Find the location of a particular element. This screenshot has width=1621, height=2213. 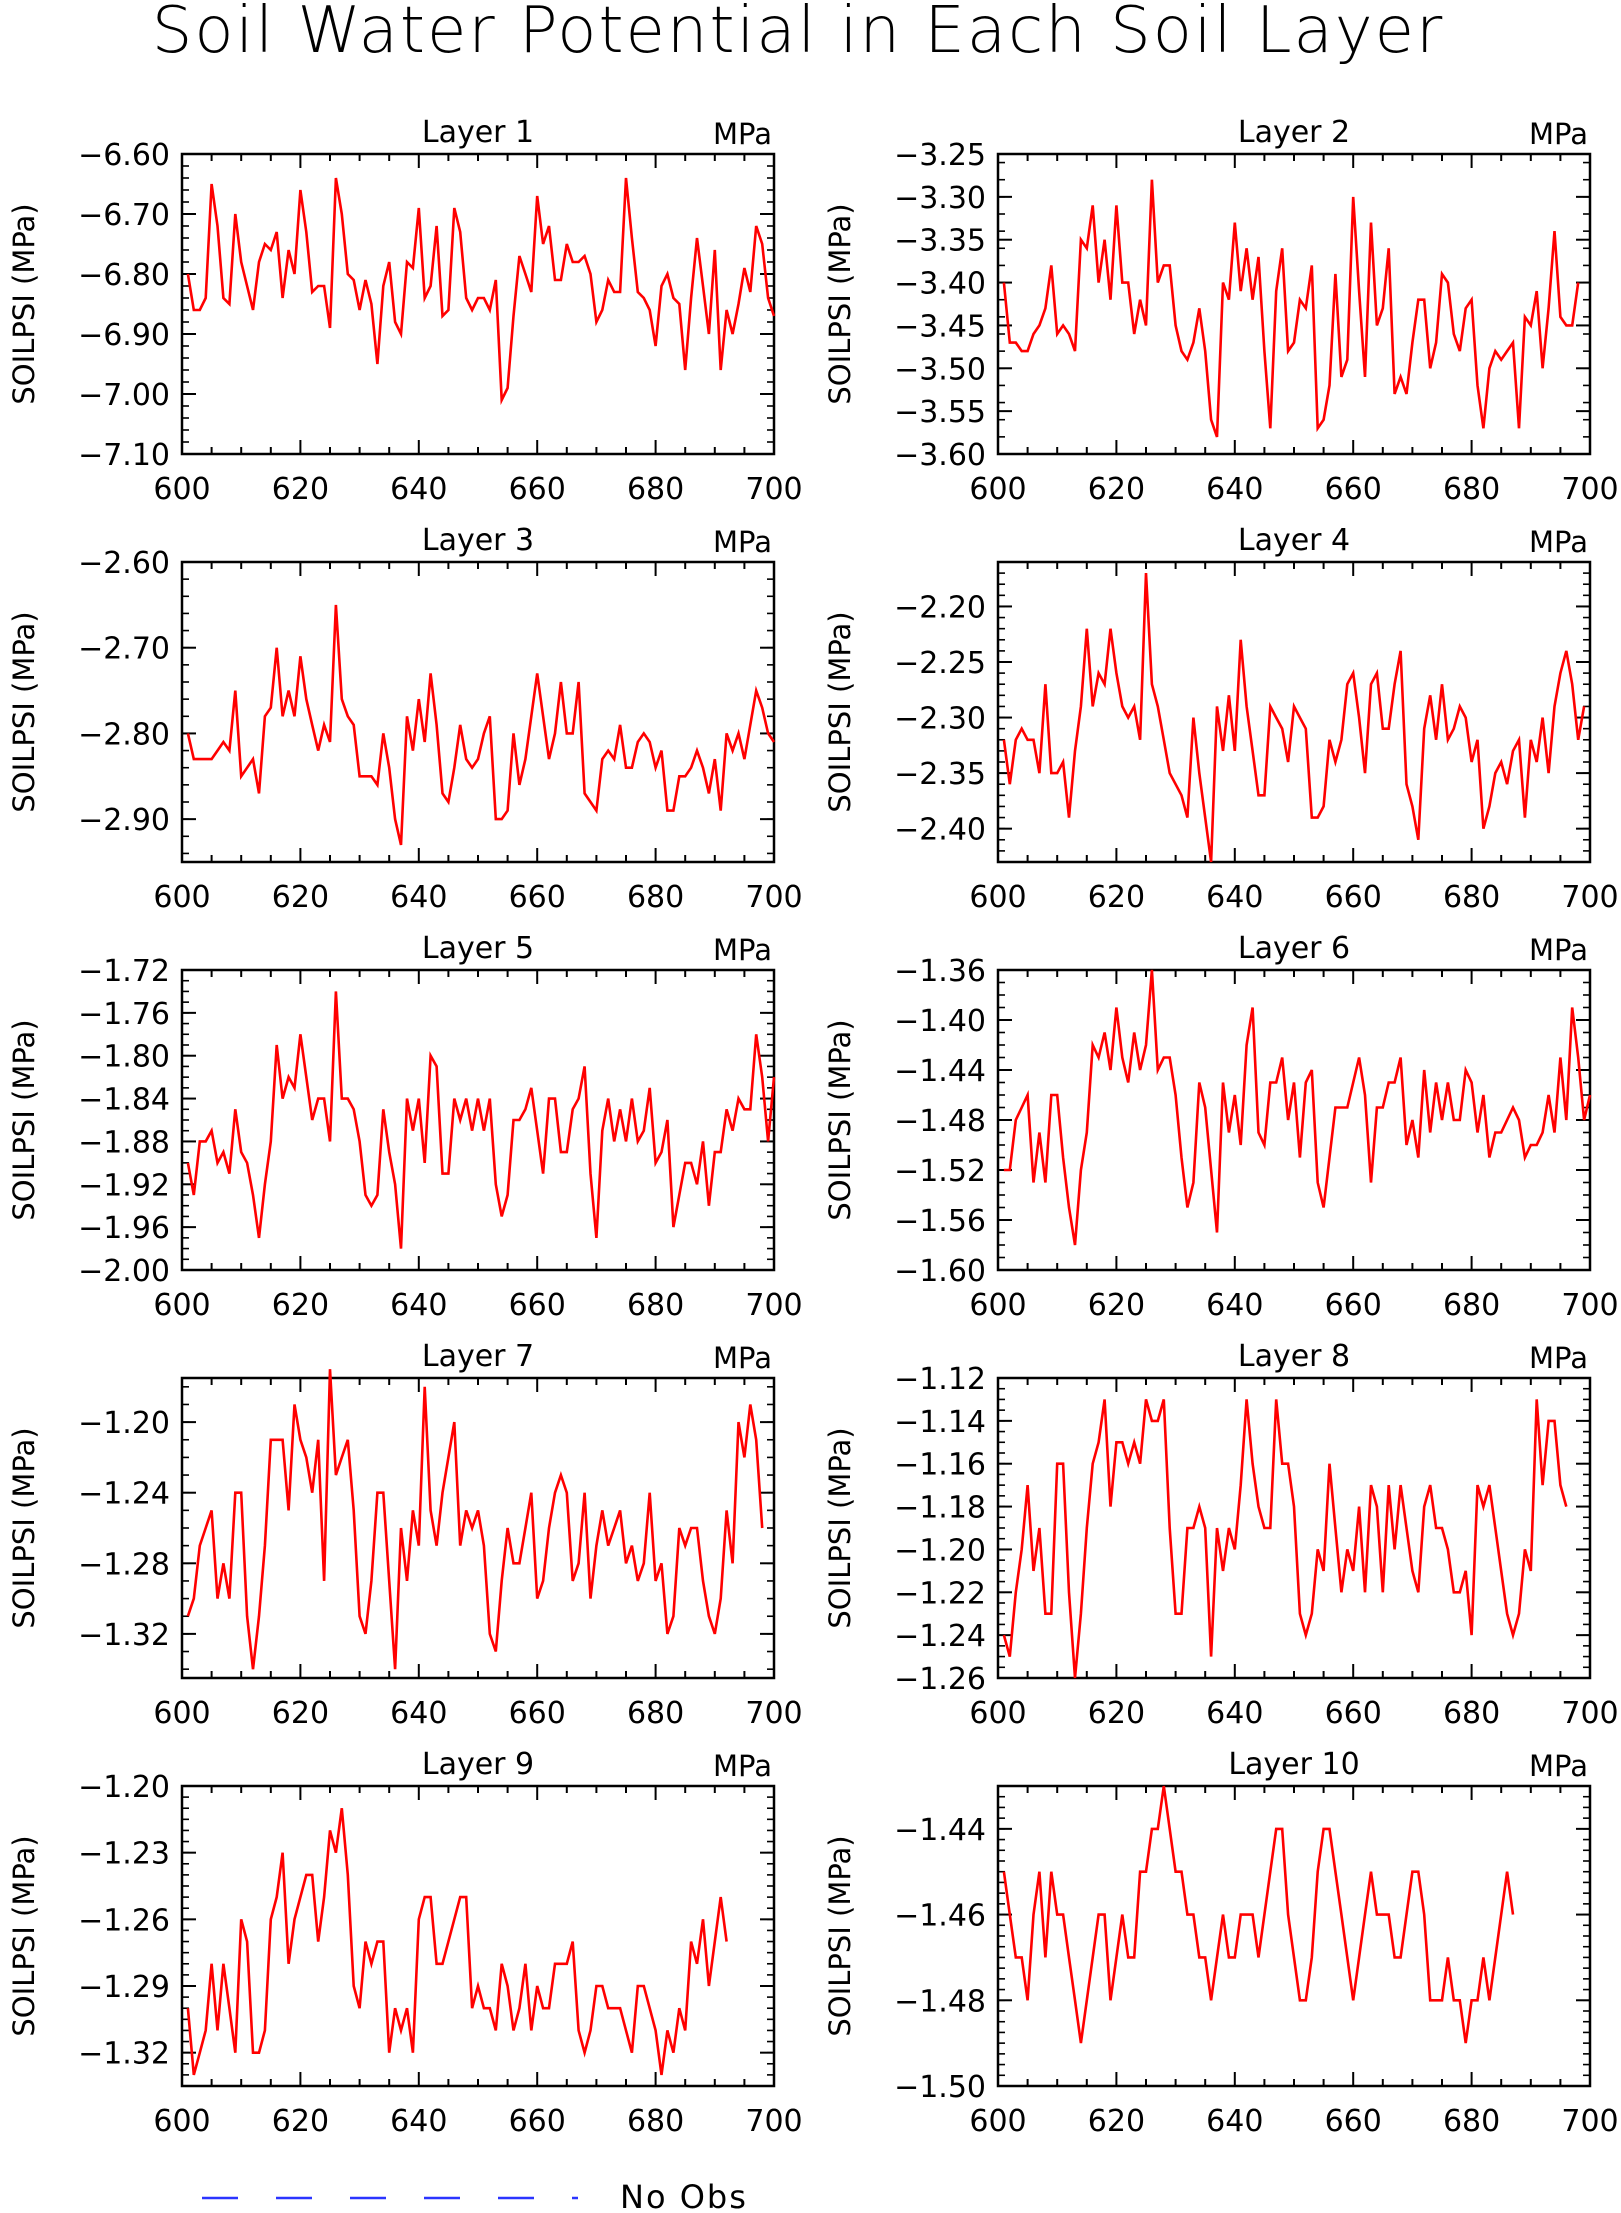

legend: No Obs is located at coordinates (474, 2195).